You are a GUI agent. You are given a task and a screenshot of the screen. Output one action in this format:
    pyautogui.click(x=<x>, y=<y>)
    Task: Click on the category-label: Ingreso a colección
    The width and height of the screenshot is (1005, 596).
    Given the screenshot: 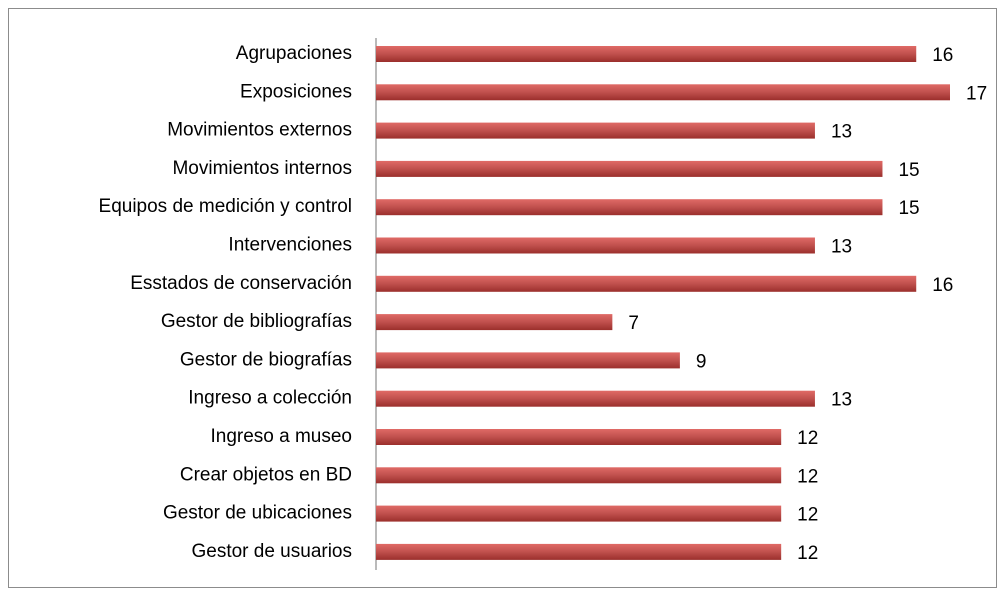 What is the action you would take?
    pyautogui.click(x=270, y=398)
    